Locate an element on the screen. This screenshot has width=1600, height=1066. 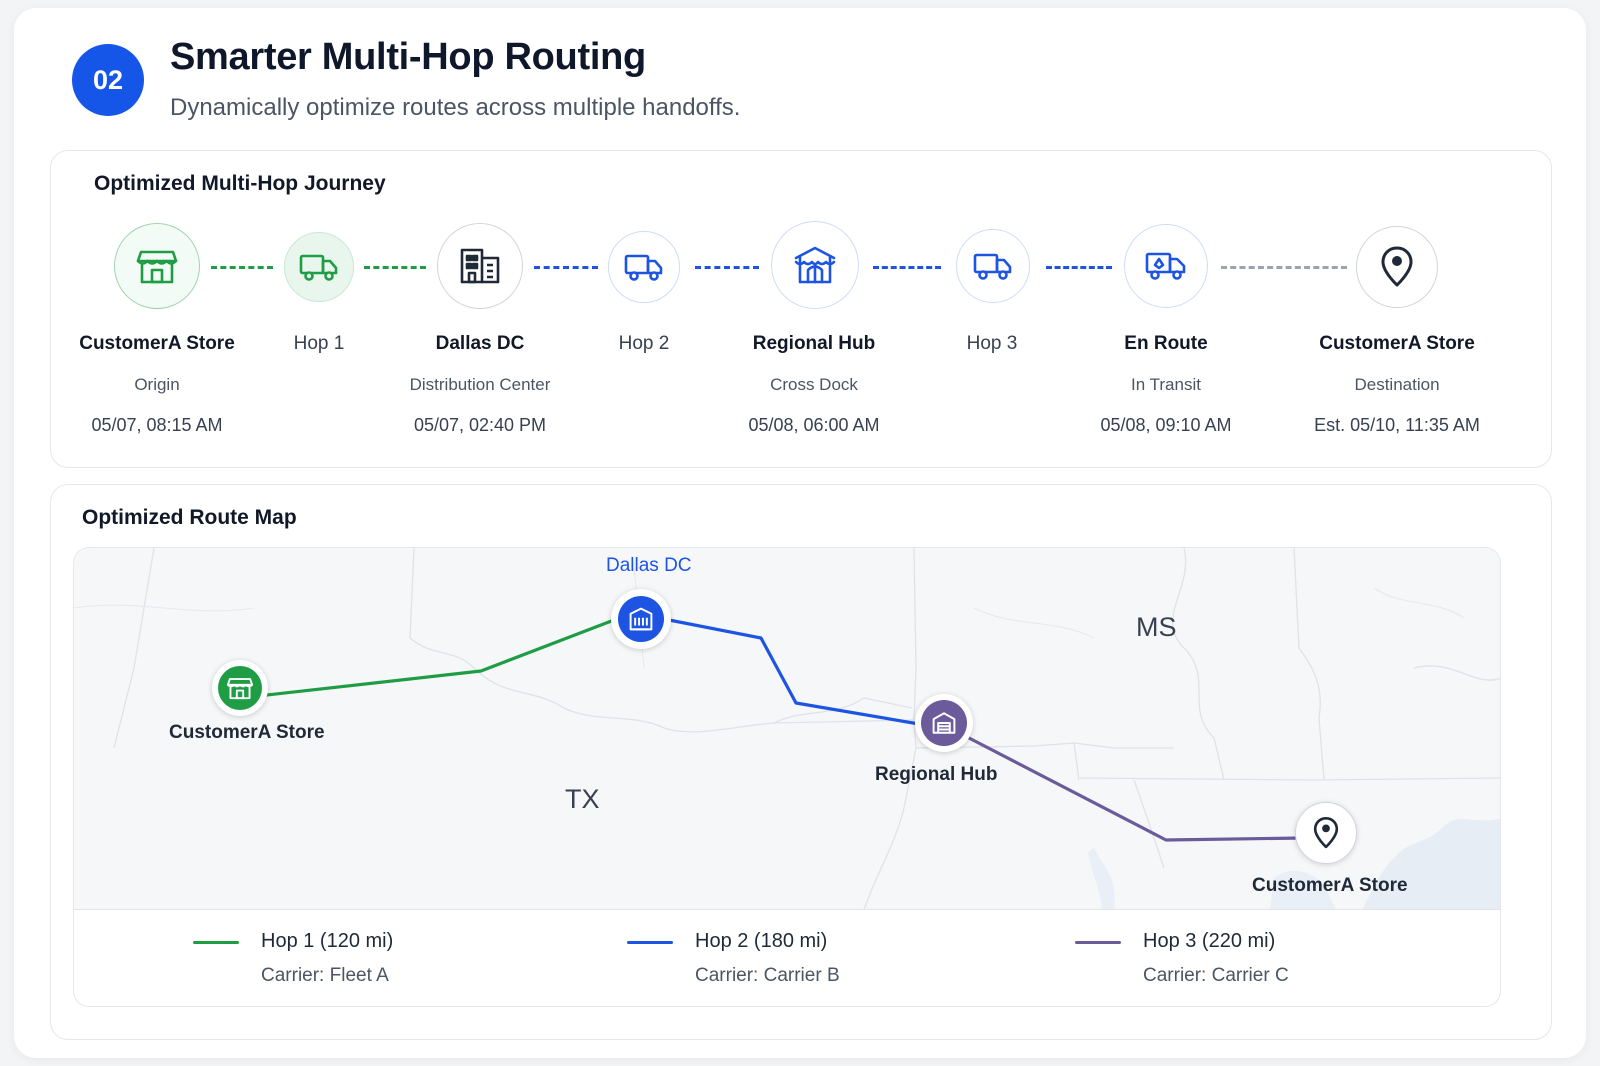
hop-3-route is located at coordinates (1135, 789).